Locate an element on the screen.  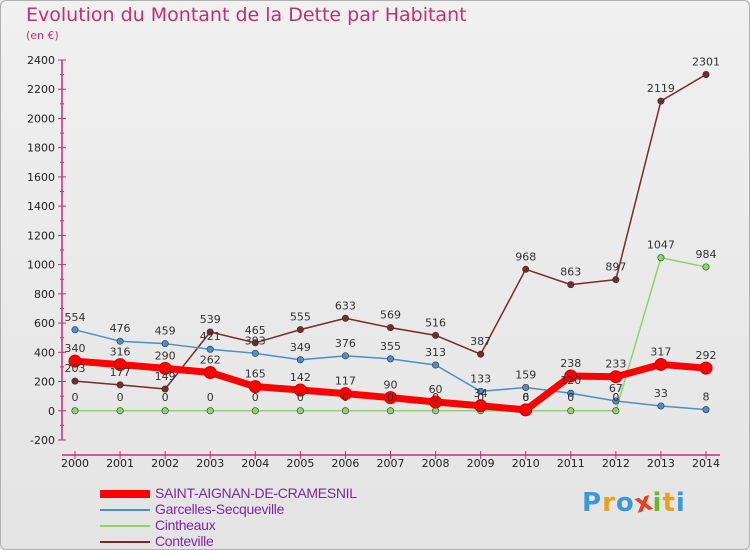
data-label: 34 is located at coordinates (481, 393).